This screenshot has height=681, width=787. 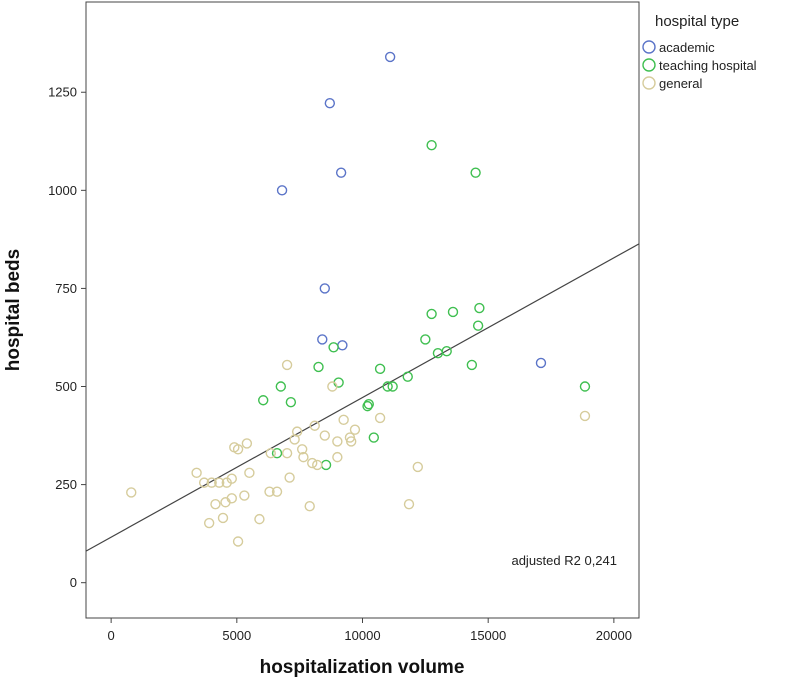 What do you see at coordinates (67, 337) in the screenshot?
I see `y-axis: 0 250 500 750 1000 1250` at bounding box center [67, 337].